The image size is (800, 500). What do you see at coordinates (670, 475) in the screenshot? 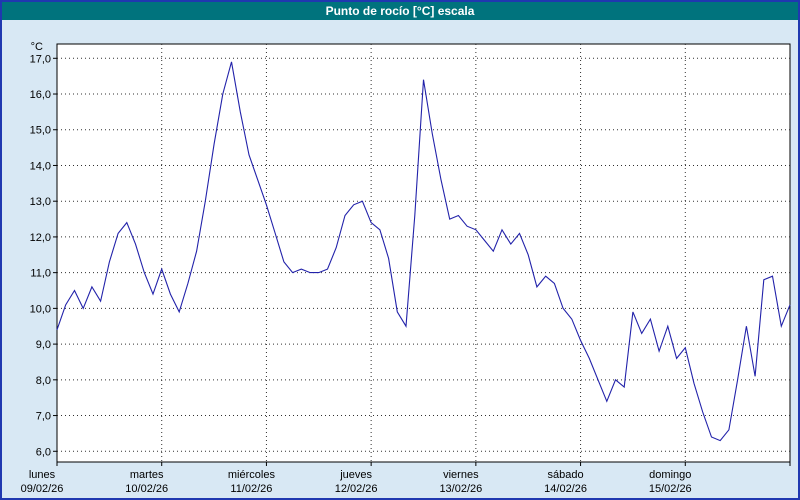
I see `x-day-label: domingo` at bounding box center [670, 475].